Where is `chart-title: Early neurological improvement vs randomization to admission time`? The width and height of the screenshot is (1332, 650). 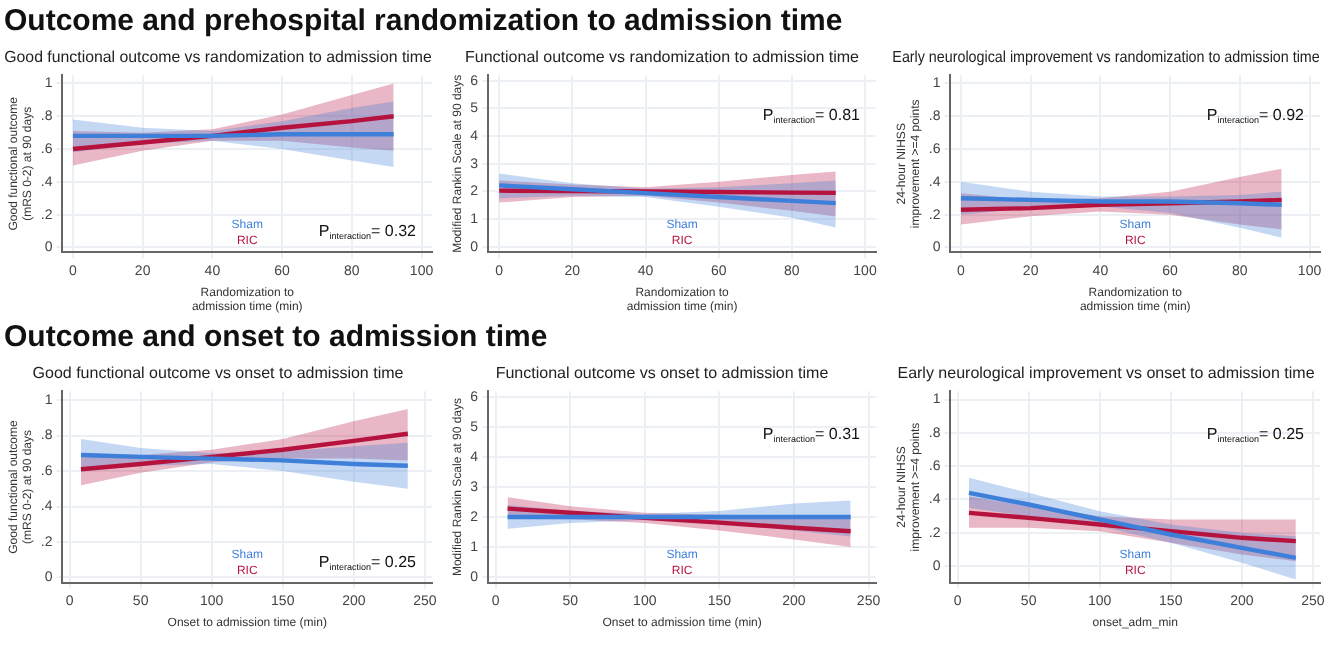 chart-title: Early neurological improvement vs randomization to admission time is located at coordinates (1106, 57).